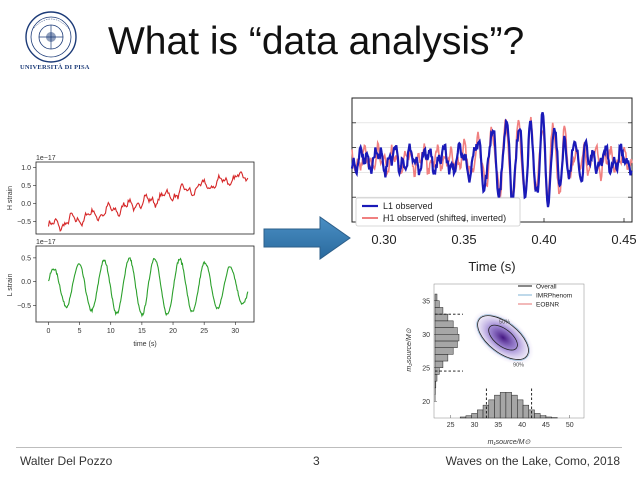 Image resolution: width=638 pixels, height=479 pixels. I want to click on l1-observed-line, so click(491, 159).